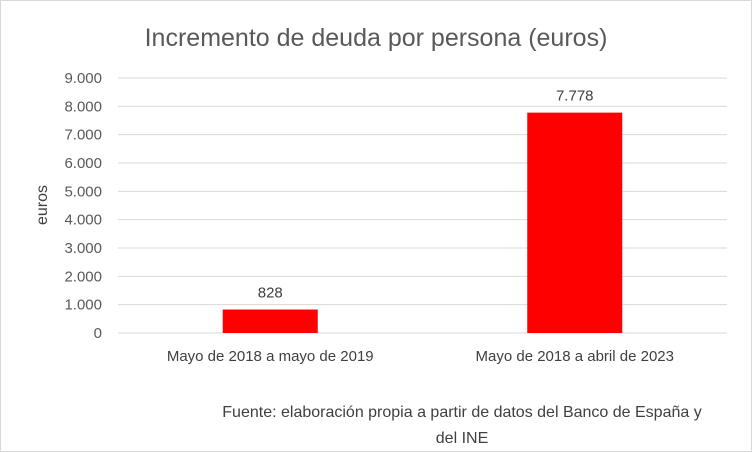 Image resolution: width=752 pixels, height=452 pixels. What do you see at coordinates (83, 78) in the screenshot?
I see `y-tick-label: 9.000` at bounding box center [83, 78].